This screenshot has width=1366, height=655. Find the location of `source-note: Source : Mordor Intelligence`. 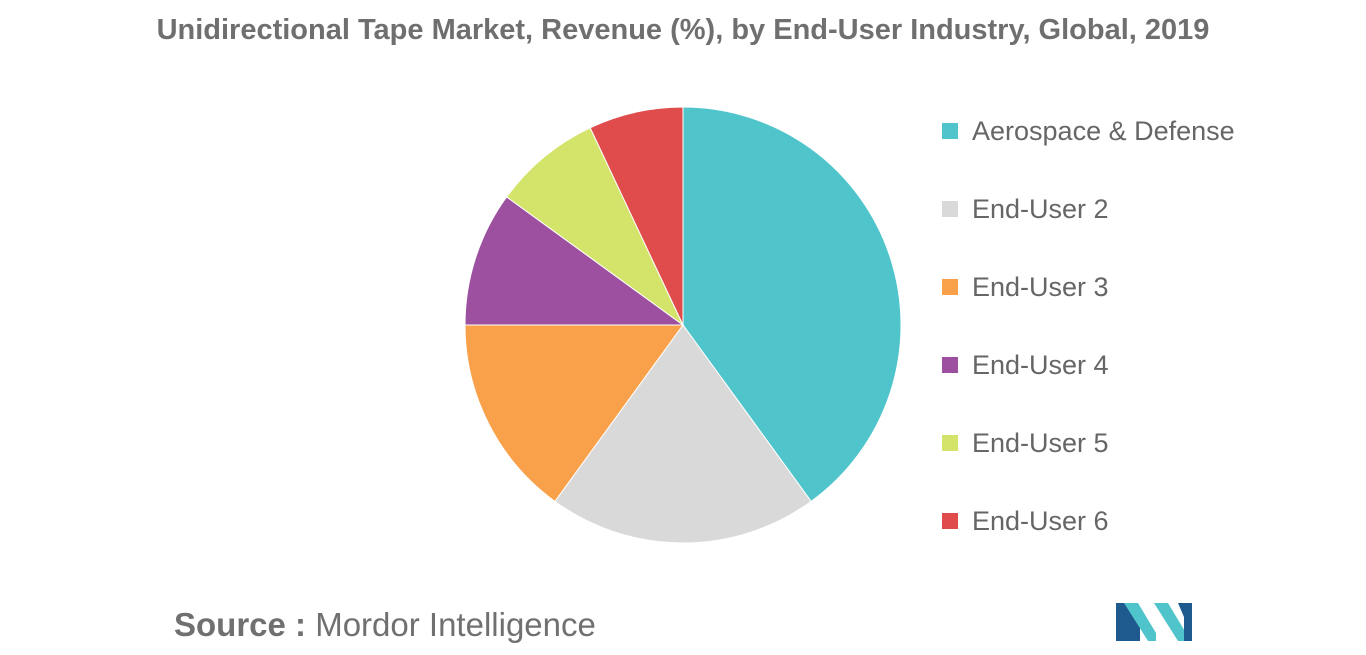

source-note: Source : Mordor Intelligence is located at coordinates (385, 625).